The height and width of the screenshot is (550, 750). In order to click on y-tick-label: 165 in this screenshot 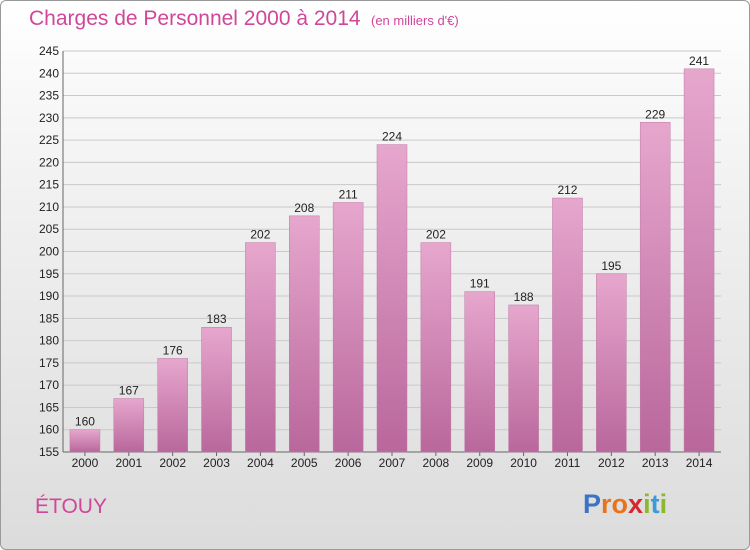, I will do `click(49, 407)`.